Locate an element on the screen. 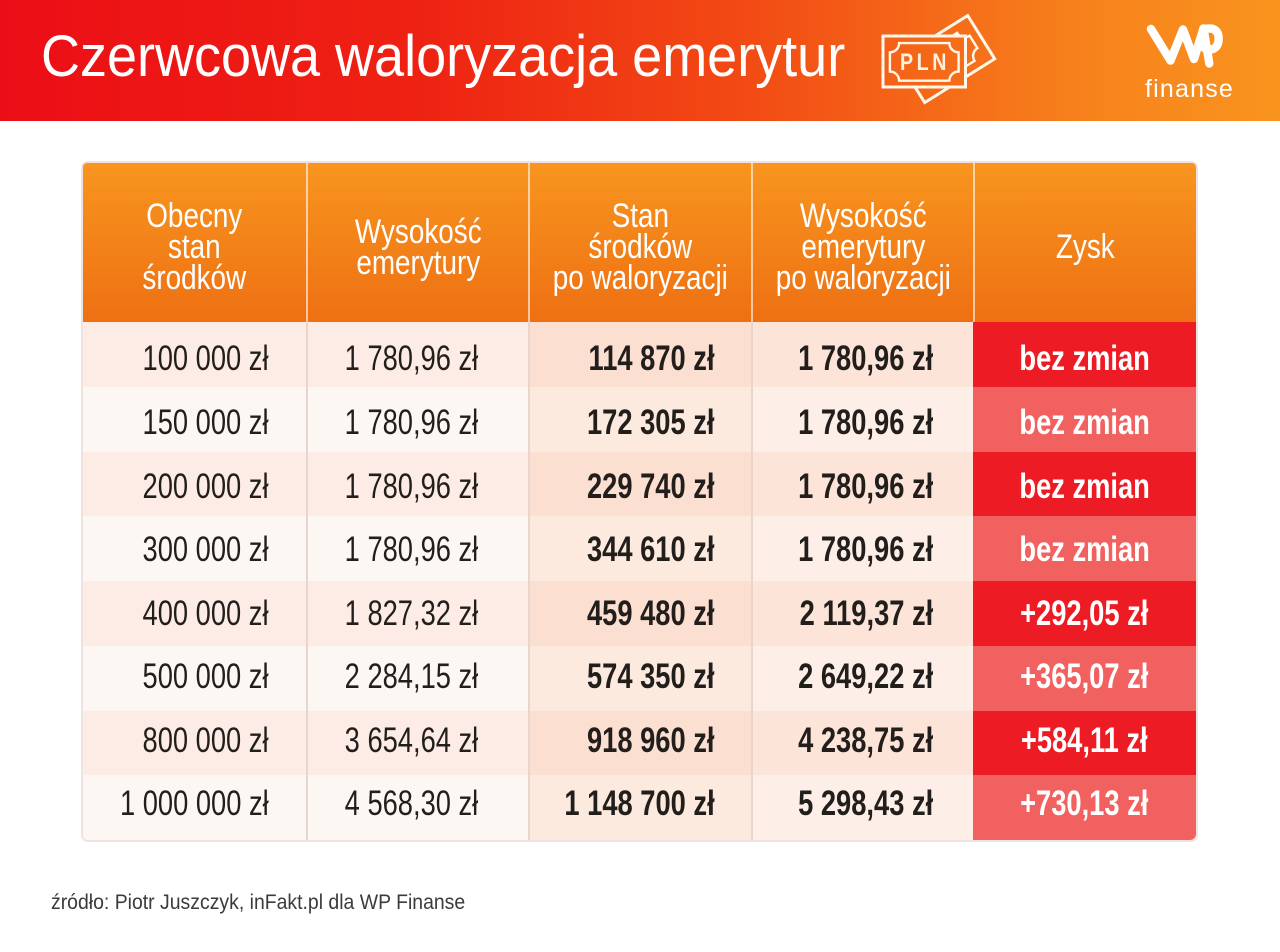 Image resolution: width=1280 pixels, height=952 pixels. svg-text: finanse is located at coordinates (1189, 89).